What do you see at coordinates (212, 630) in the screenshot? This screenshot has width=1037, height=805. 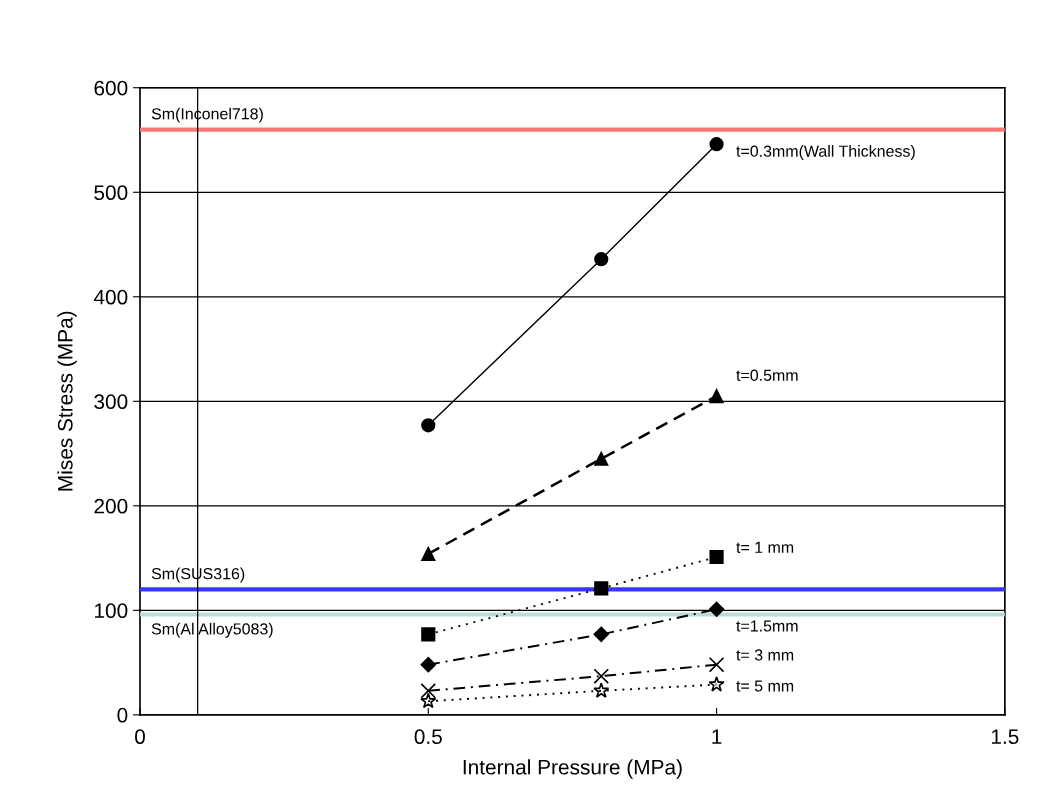 I see `ref-line-label: Sm(Al Alloy5083)` at bounding box center [212, 630].